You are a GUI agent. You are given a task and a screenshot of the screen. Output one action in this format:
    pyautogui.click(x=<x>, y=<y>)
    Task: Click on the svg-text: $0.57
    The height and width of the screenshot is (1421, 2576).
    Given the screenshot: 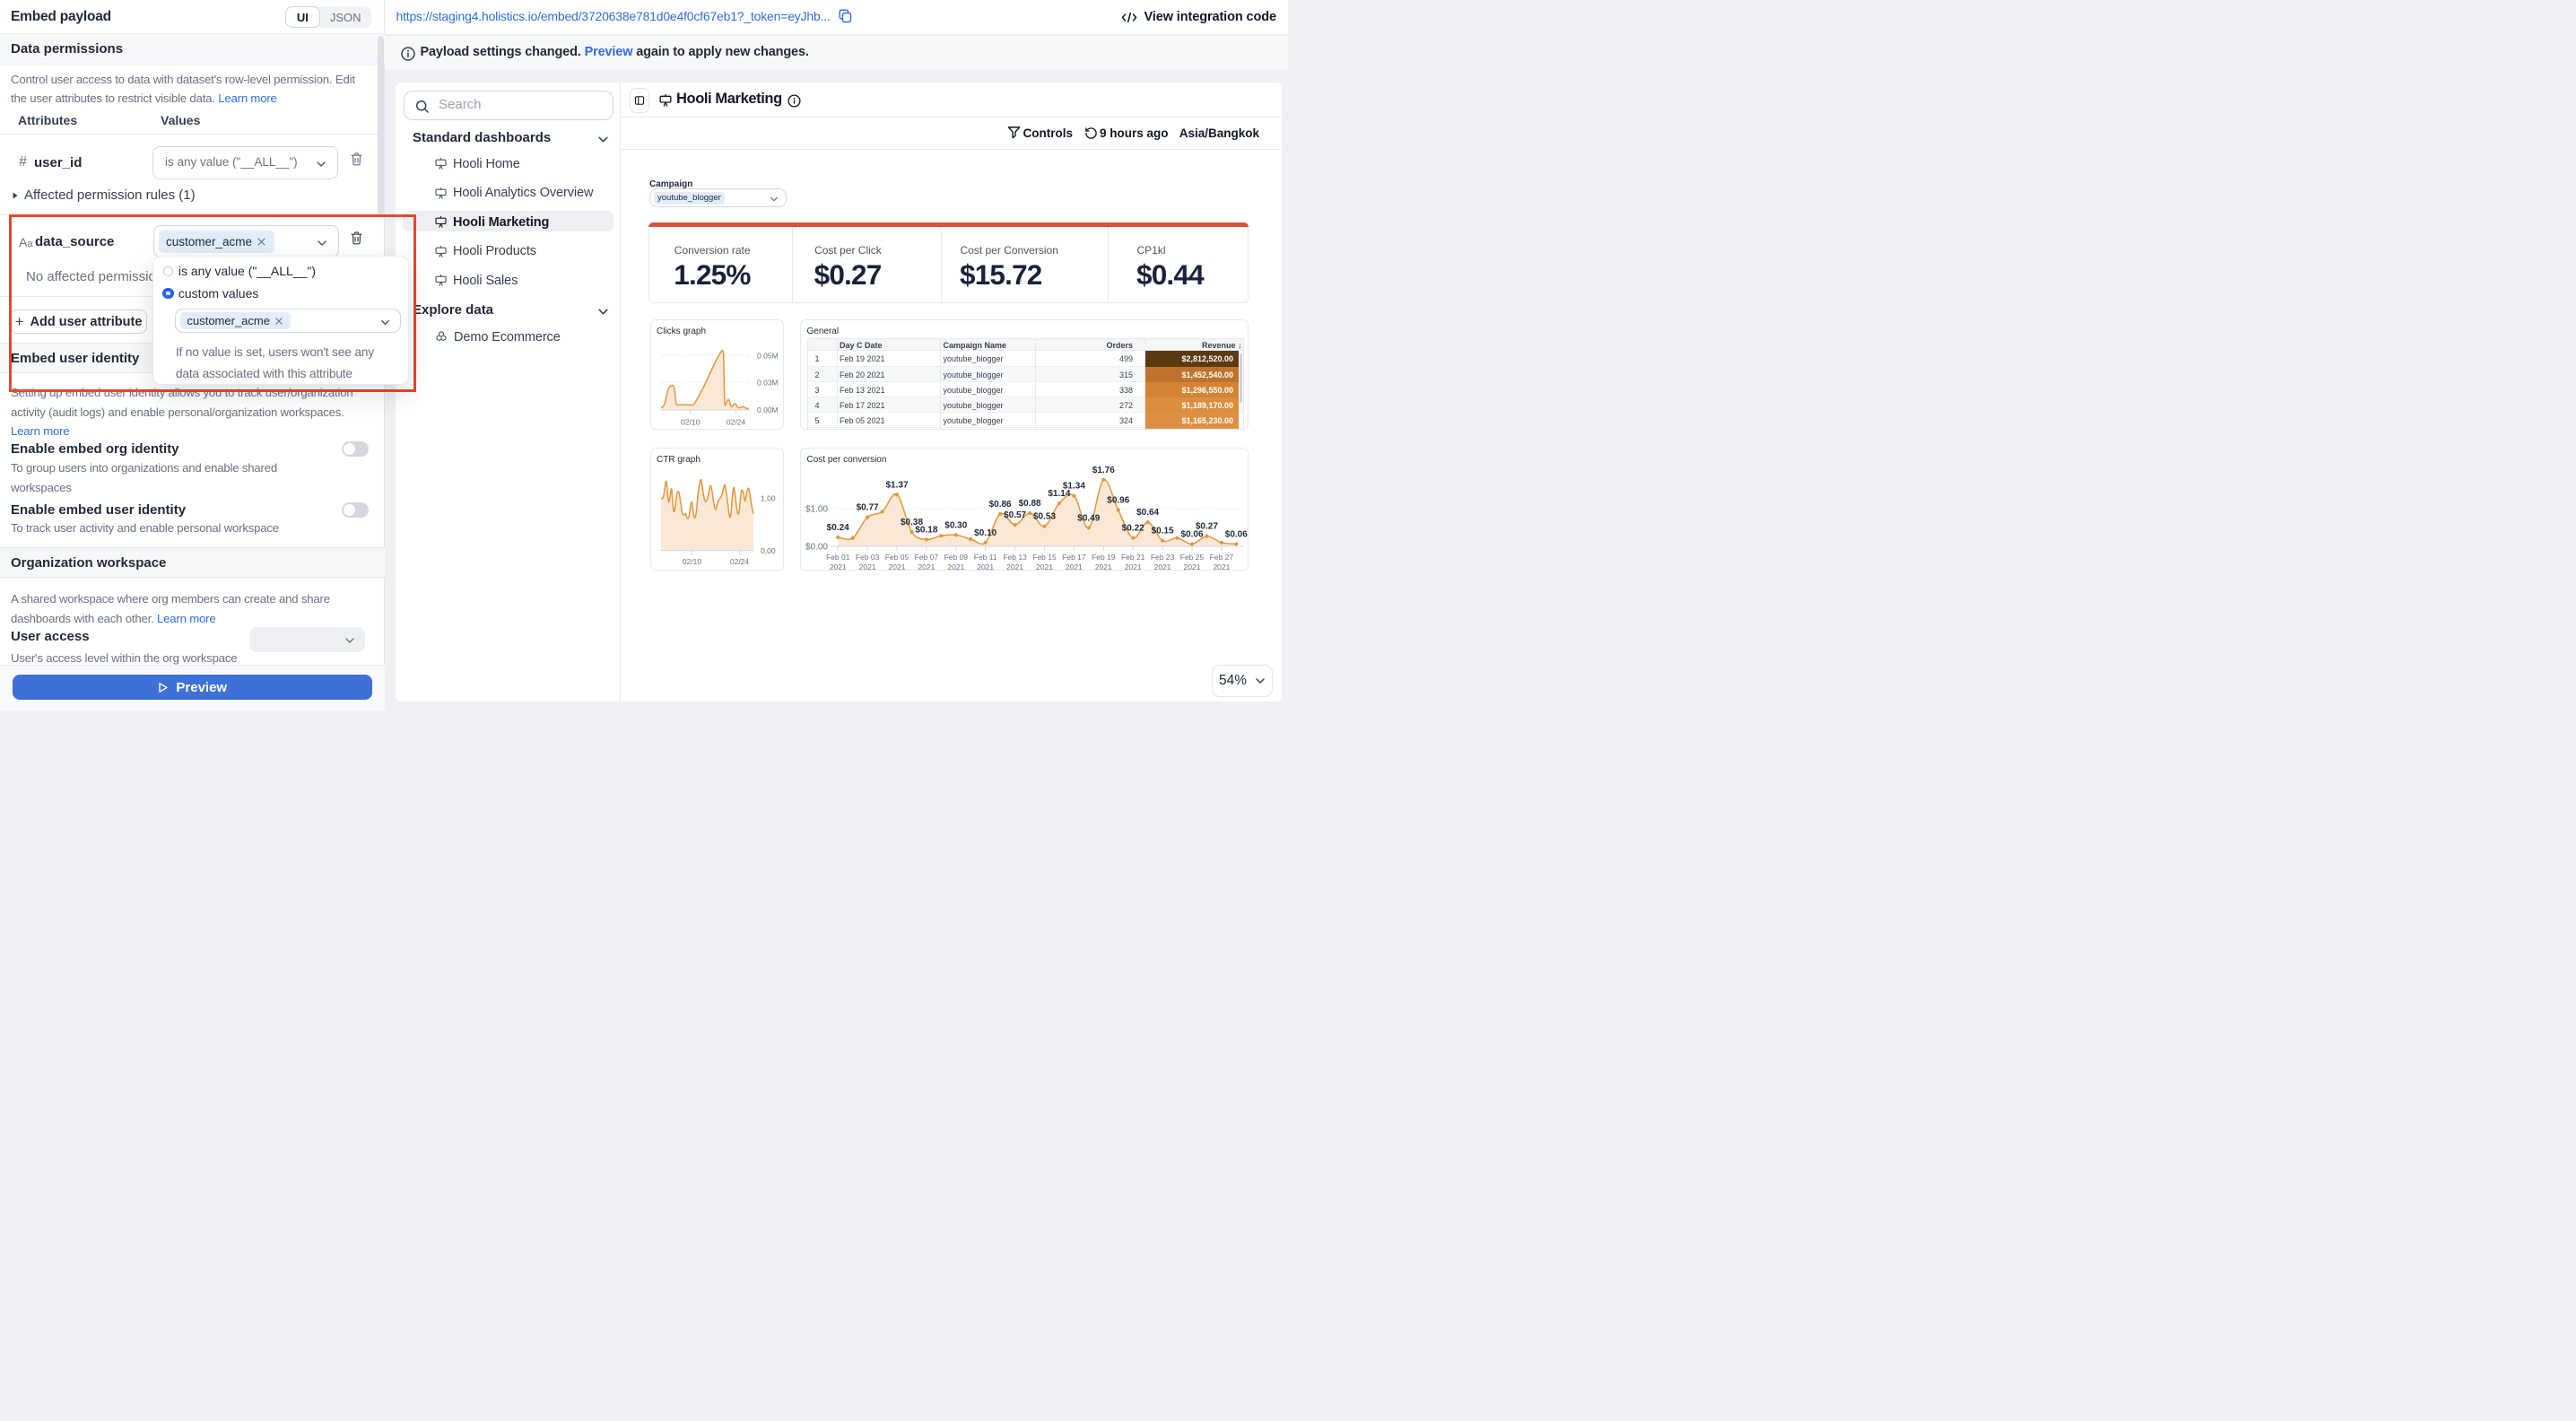 What is the action you would take?
    pyautogui.click(x=1015, y=515)
    